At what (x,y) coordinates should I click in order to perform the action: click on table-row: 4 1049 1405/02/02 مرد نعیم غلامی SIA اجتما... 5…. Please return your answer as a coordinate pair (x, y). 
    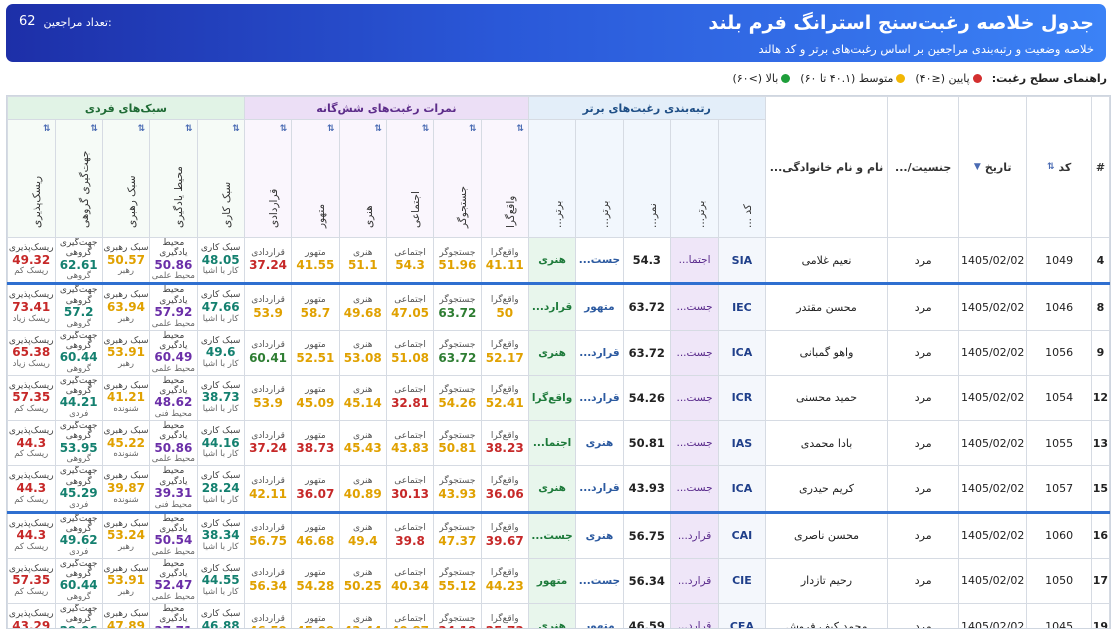
    Looking at the image, I should click on (558, 260).